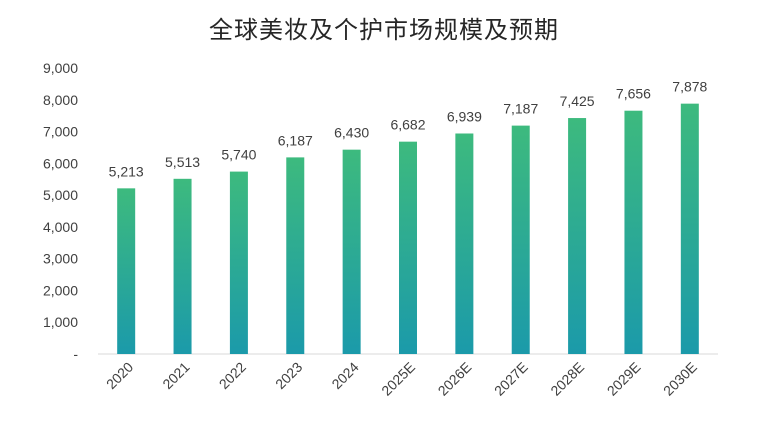 Image resolution: width=768 pixels, height=426 pixels. Describe the element at coordinates (455, 379) in the screenshot. I see `x-tick-label: 2026E` at that location.